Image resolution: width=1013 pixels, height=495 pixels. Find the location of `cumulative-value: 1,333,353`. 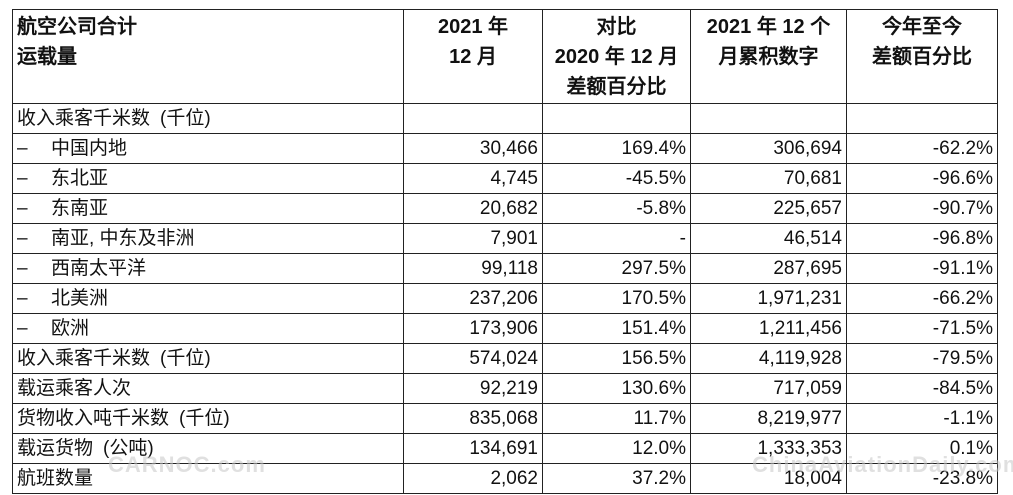

cumulative-value: 1,333,353 is located at coordinates (768, 448).